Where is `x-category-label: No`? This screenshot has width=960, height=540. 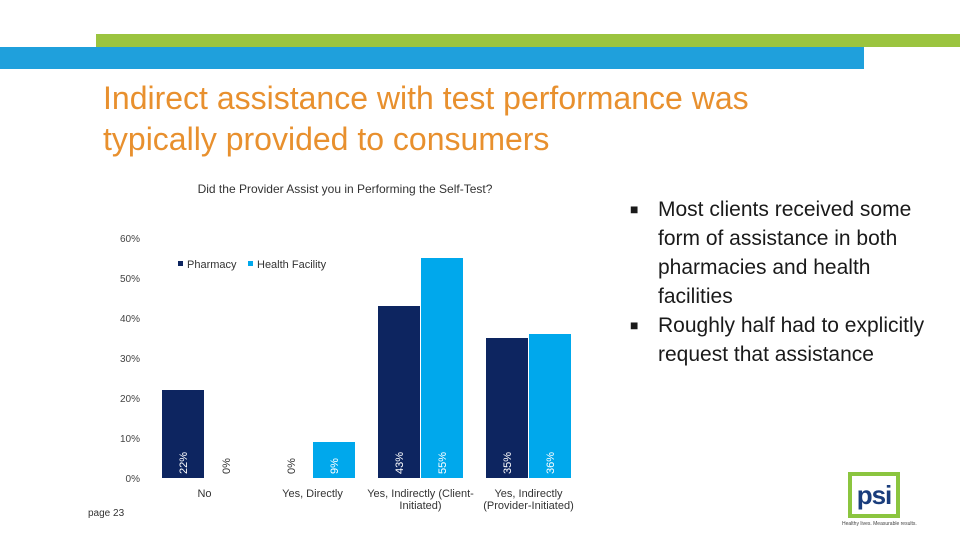
x-category-label: No is located at coordinates (204, 494).